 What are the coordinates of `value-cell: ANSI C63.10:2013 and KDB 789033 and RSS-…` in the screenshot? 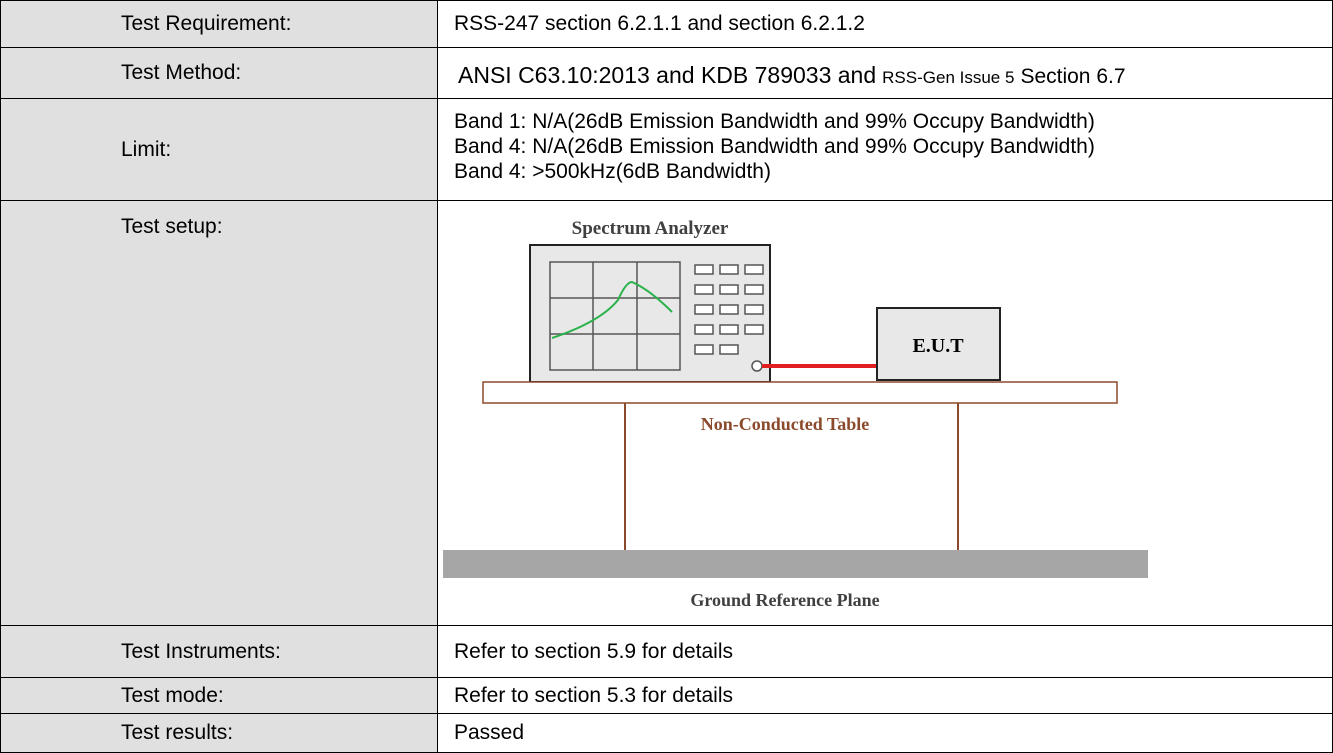 It's located at (885, 73).